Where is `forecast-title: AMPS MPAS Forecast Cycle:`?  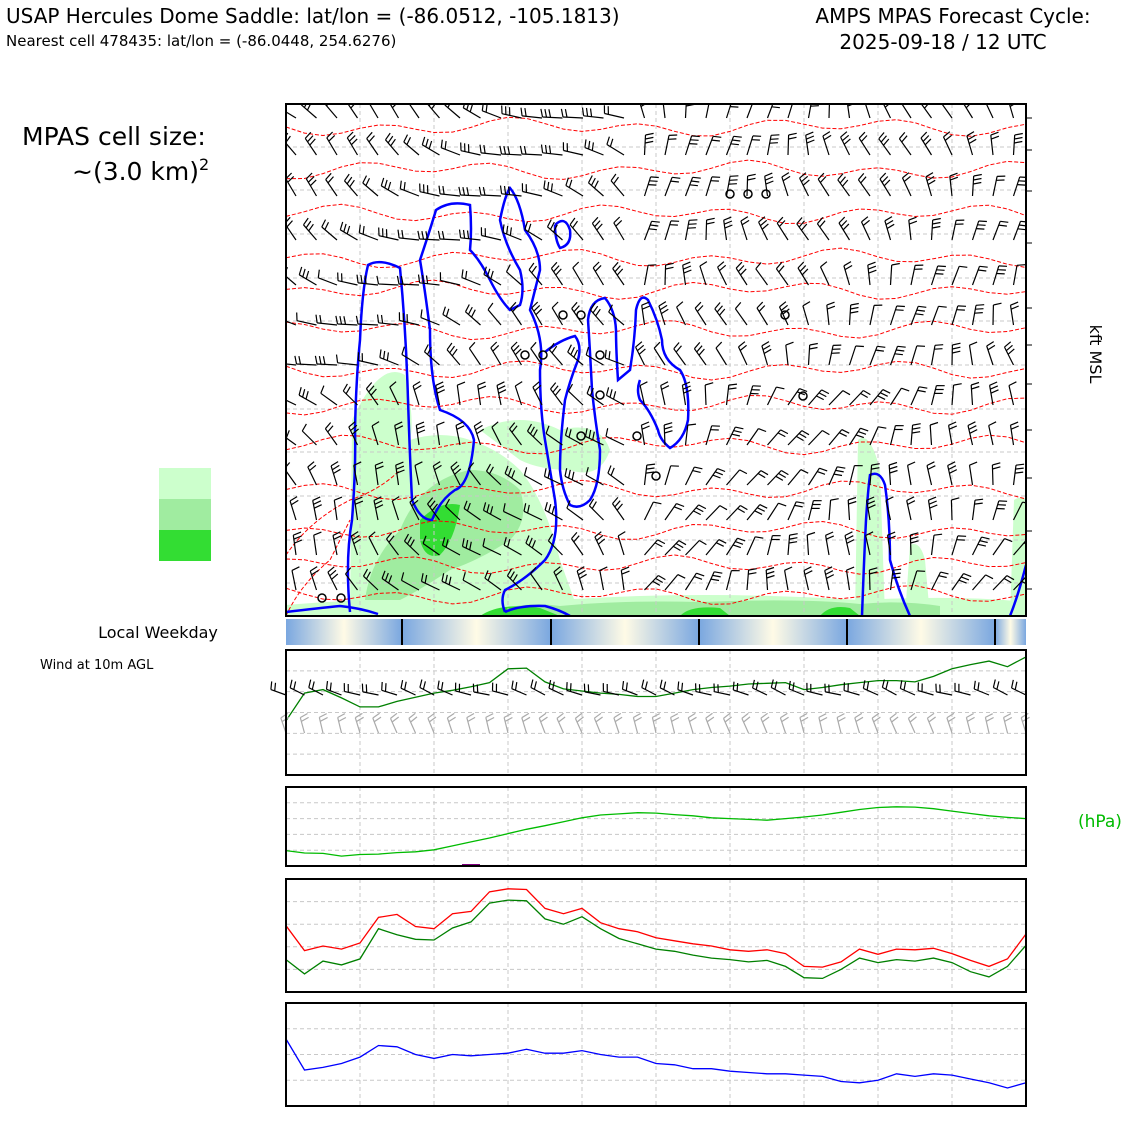 forecast-title: AMPS MPAS Forecast Cycle: is located at coordinates (952, 16).